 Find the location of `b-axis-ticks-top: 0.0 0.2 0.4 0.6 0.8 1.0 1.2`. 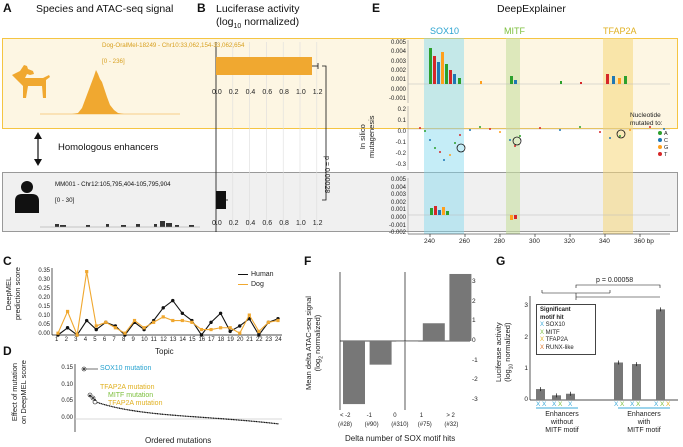

b-axis-ticks-top: 0.0 0.2 0.4 0.6 0.8 1.0 1.2 is located at coordinates (270, 94).